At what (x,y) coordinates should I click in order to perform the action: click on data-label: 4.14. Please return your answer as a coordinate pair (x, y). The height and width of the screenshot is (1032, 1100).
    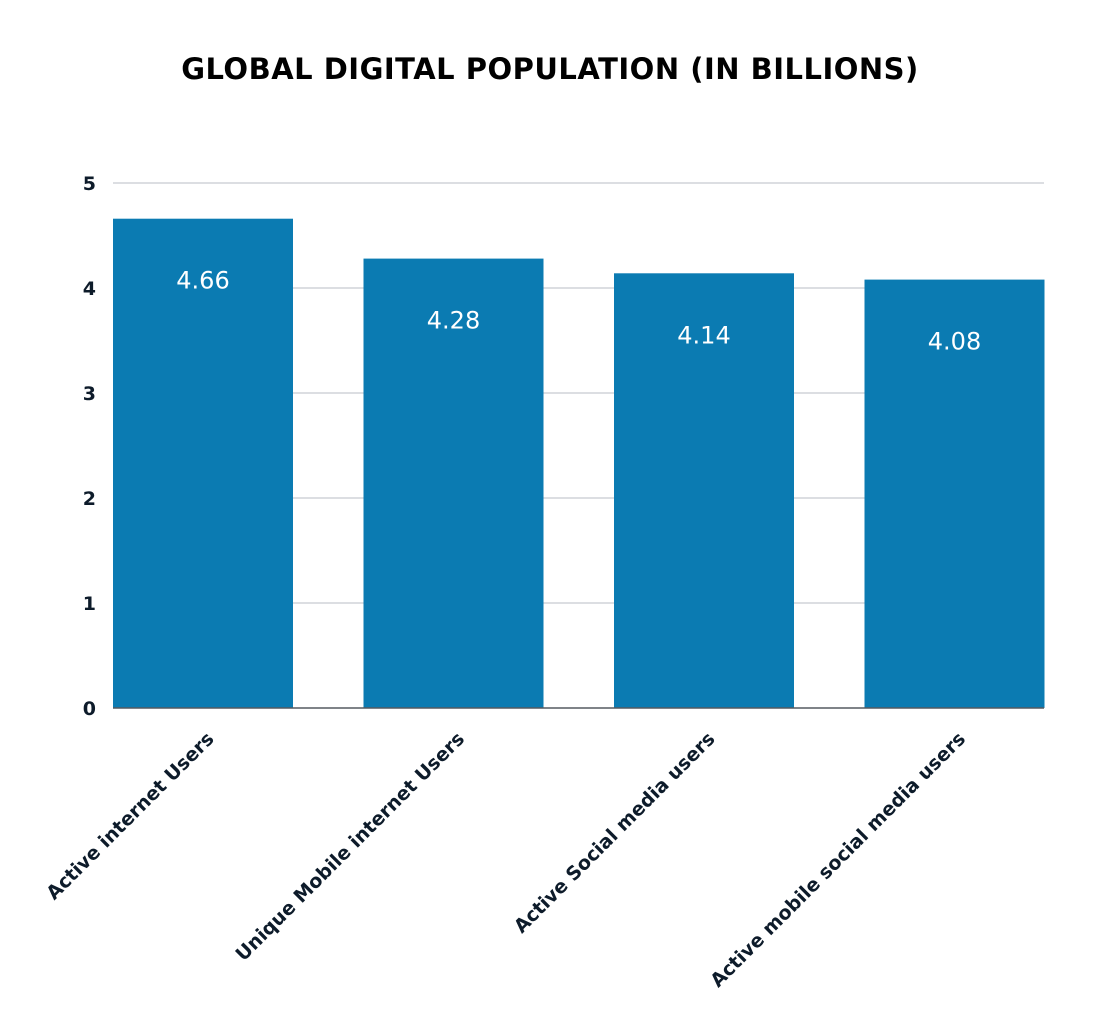
    Looking at the image, I should click on (703, 335).